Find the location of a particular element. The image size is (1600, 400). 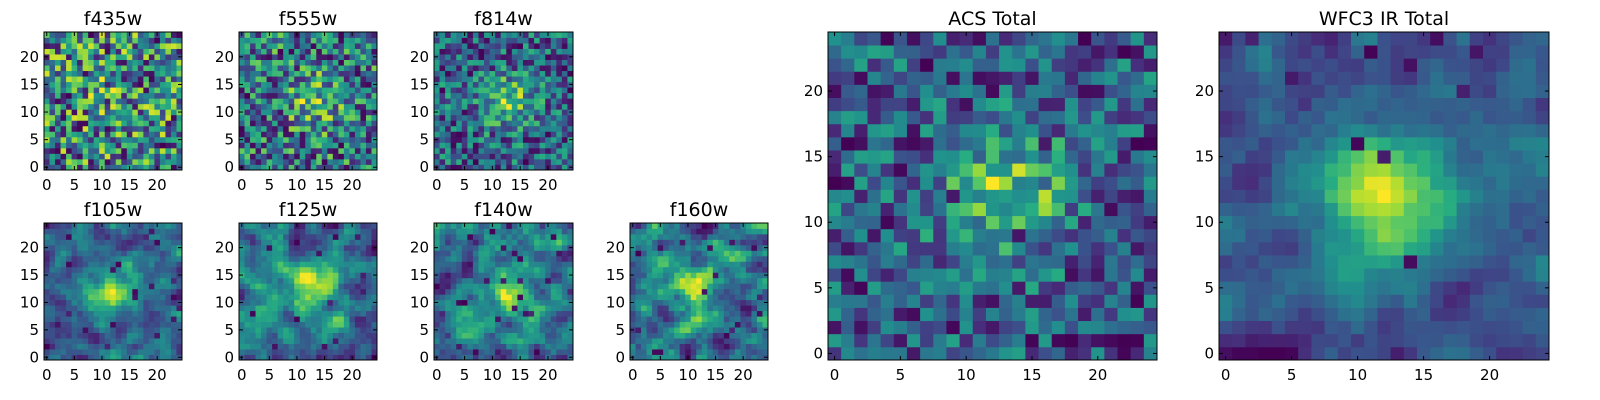

x-tick-label: 15 is located at coordinates (520, 185).